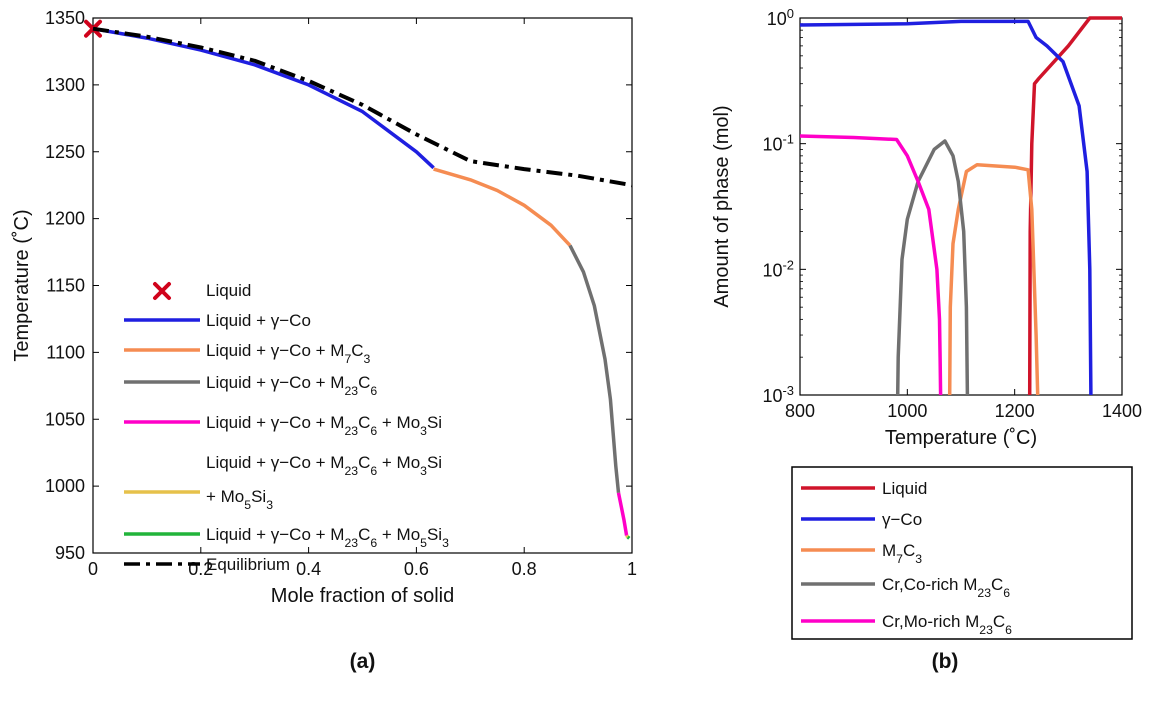 The width and height of the screenshot is (1155, 702). I want to click on chart-b-x-tick-label: 1400, so click(1122, 411).